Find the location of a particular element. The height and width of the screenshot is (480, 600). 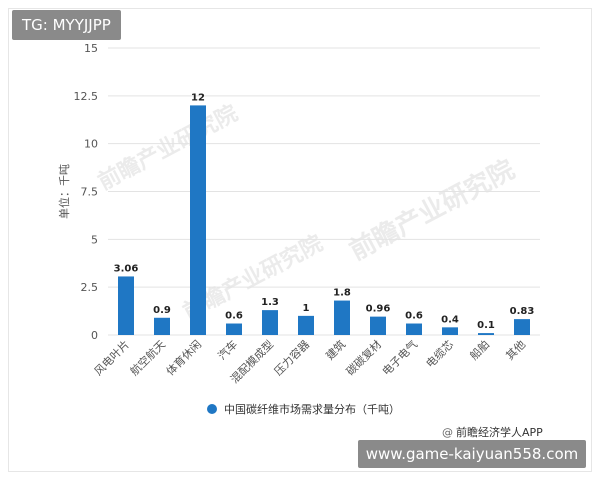

x-tick-label: 航空航天 is located at coordinates (147, 357).